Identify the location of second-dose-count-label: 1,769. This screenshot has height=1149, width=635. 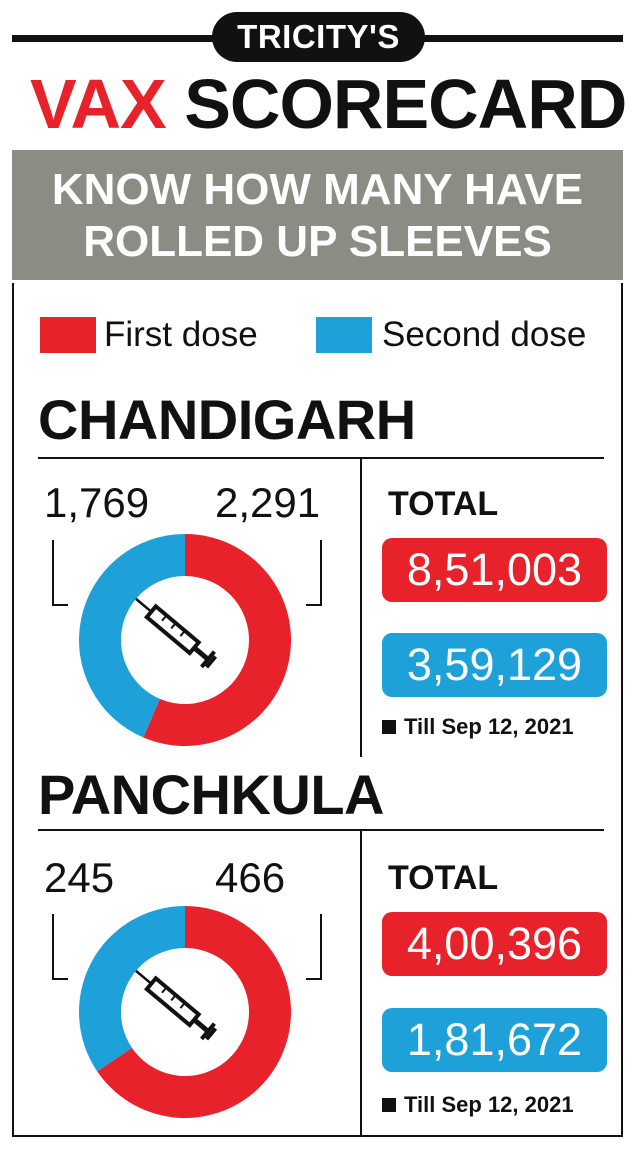
(97, 502).